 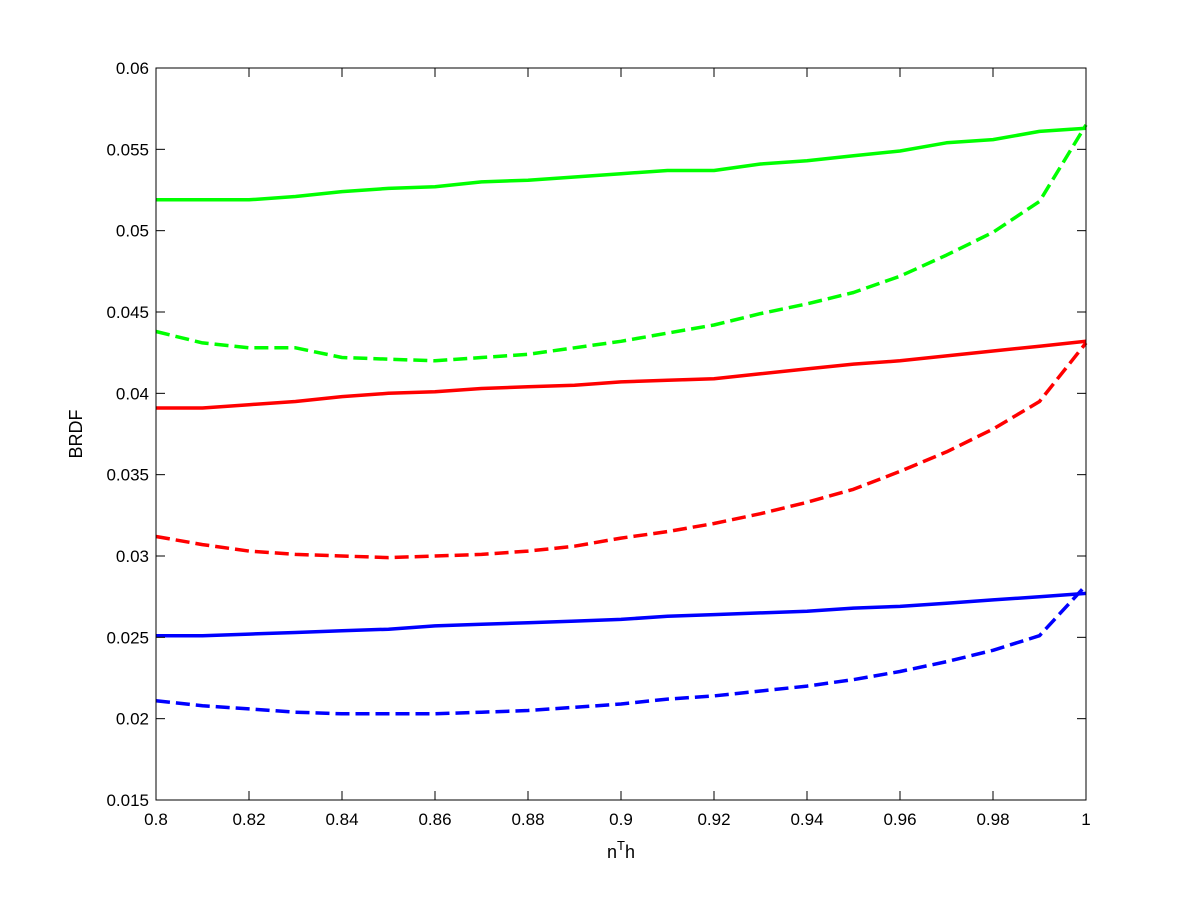 I want to click on y-tick-label: 0.045, so click(x=127, y=312).